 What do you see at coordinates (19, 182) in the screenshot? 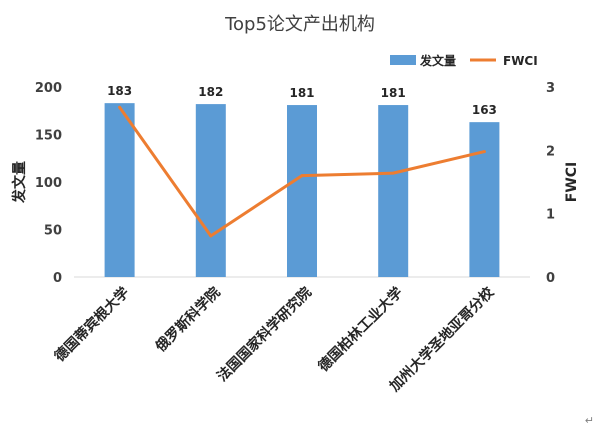
I see `y-axis-title: 发文量` at bounding box center [19, 182].